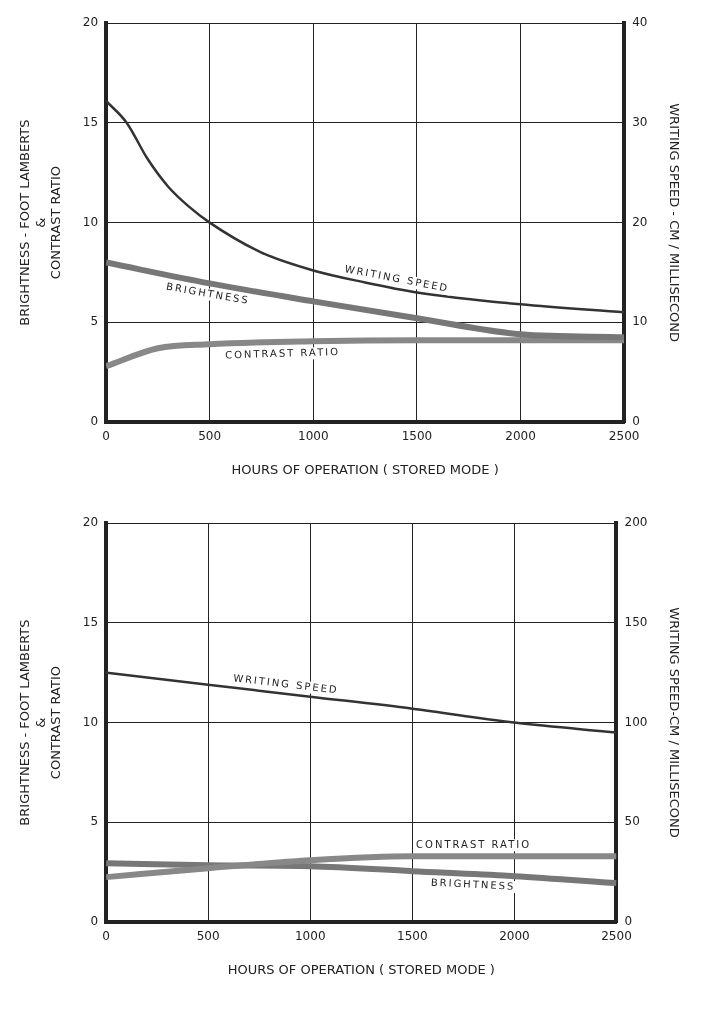 This screenshot has height=1011, width=705. Describe the element at coordinates (473, 884) in the screenshot. I see `series-label: BRIGHTNESS` at that location.